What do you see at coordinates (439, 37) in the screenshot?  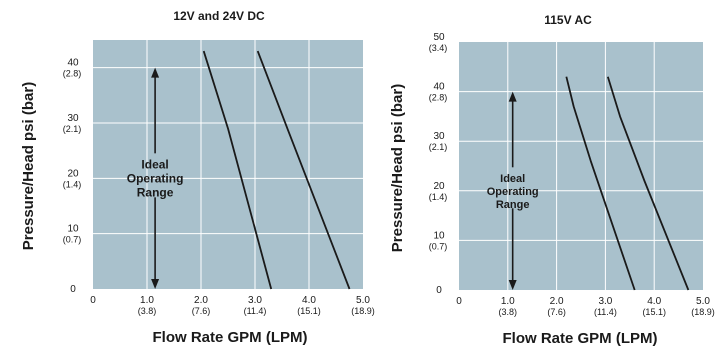 I see `y-tick-label: 50` at bounding box center [439, 37].